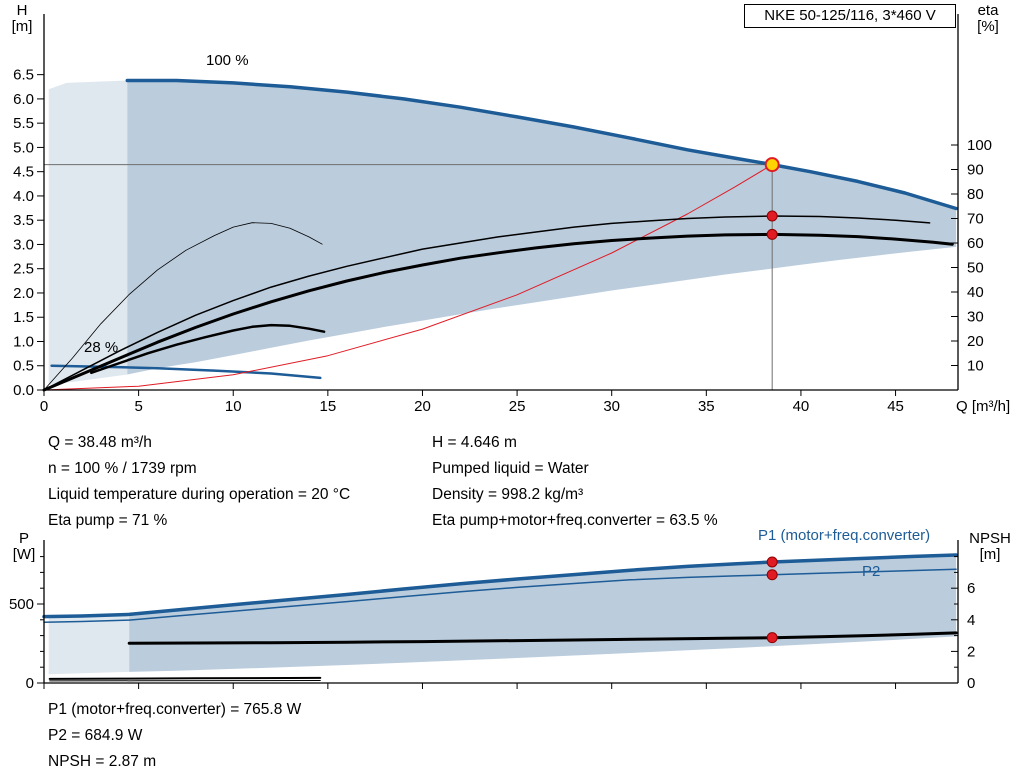 The image size is (1024, 781). I want to click on eta-axis-title: eta [%], so click(988, 19).